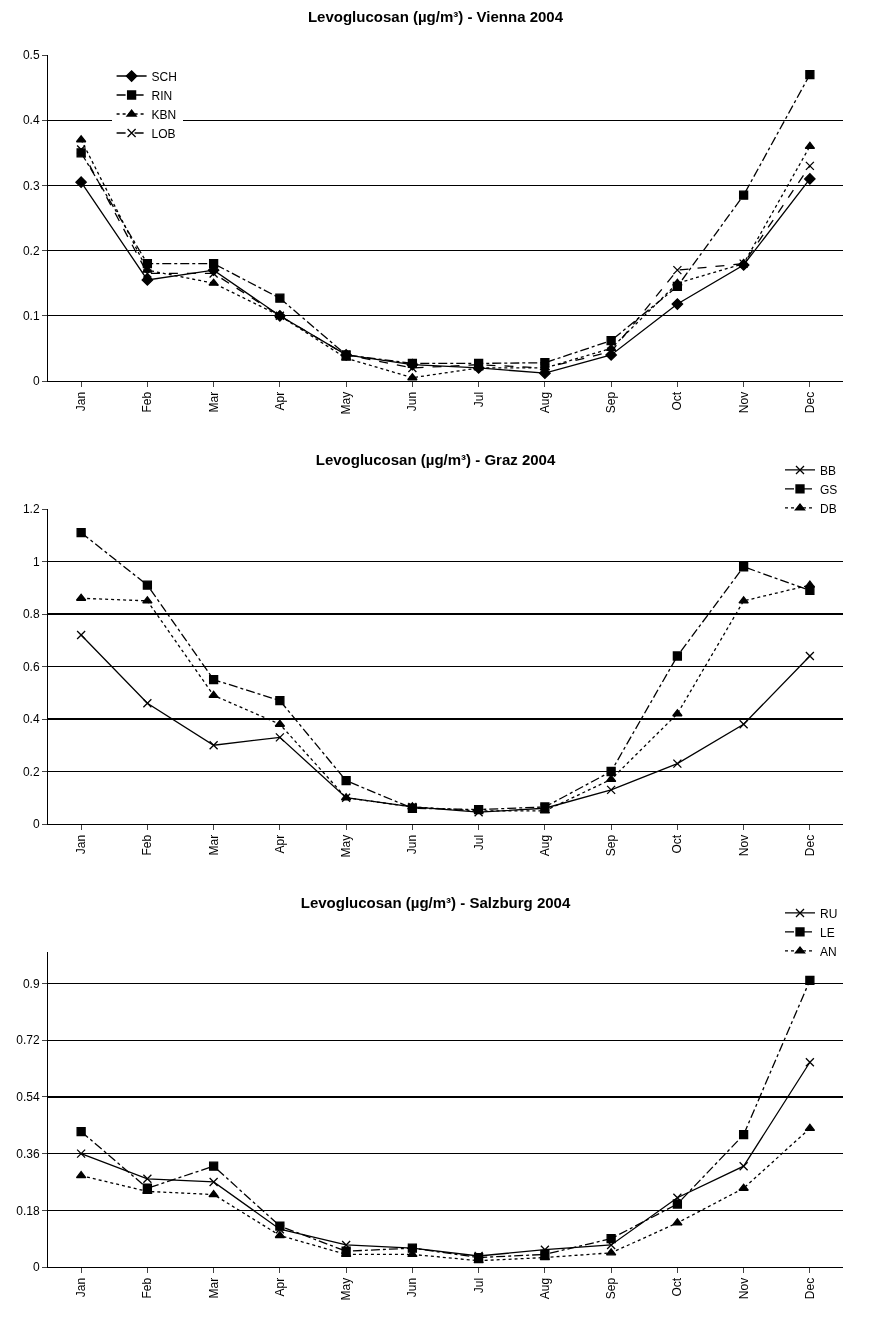 Image resolution: width=871 pixels, height=1331 pixels. What do you see at coordinates (164, 114) in the screenshot?
I see `legend-label: KBN` at bounding box center [164, 114].